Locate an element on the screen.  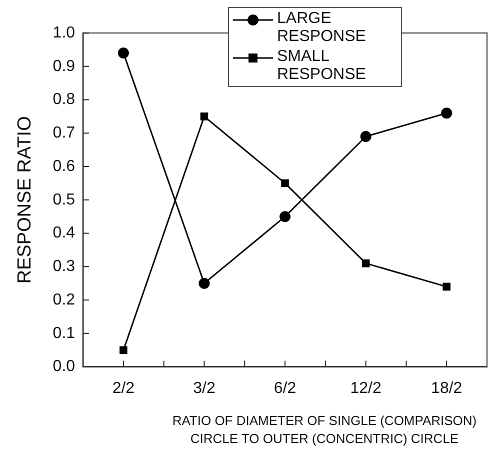
x-axis-title: RATIO OF DIAMETER OF SINGLE (COMPARISON) CIRCLE TO OUTER (CONCENTRIC) CIRCLE is located at coordinates (324, 430).